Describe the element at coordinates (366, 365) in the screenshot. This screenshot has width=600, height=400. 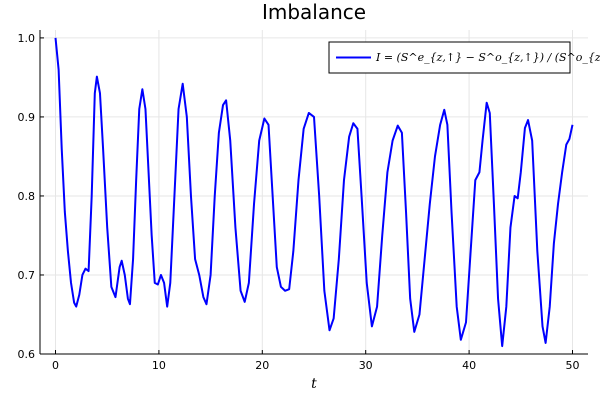
I see `x-tick-label: 30` at that location.